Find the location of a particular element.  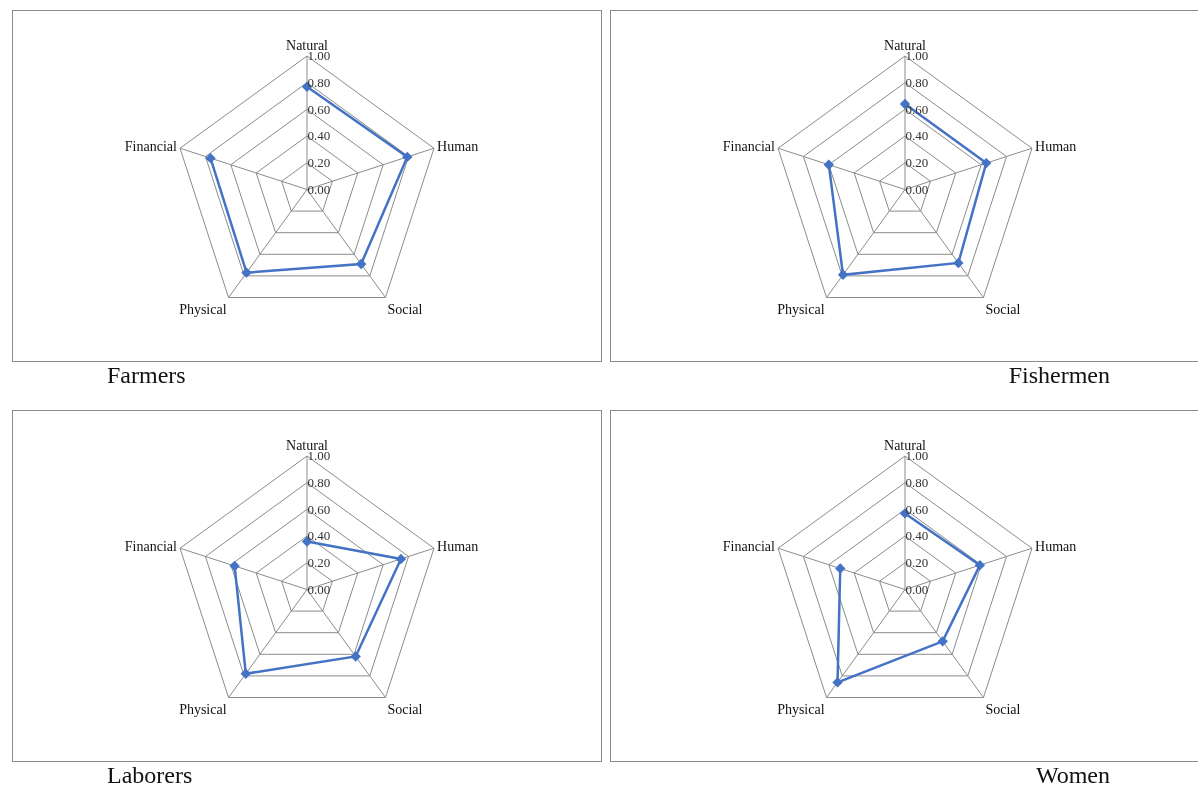

text: Farmers is located at coordinates (146, 375).